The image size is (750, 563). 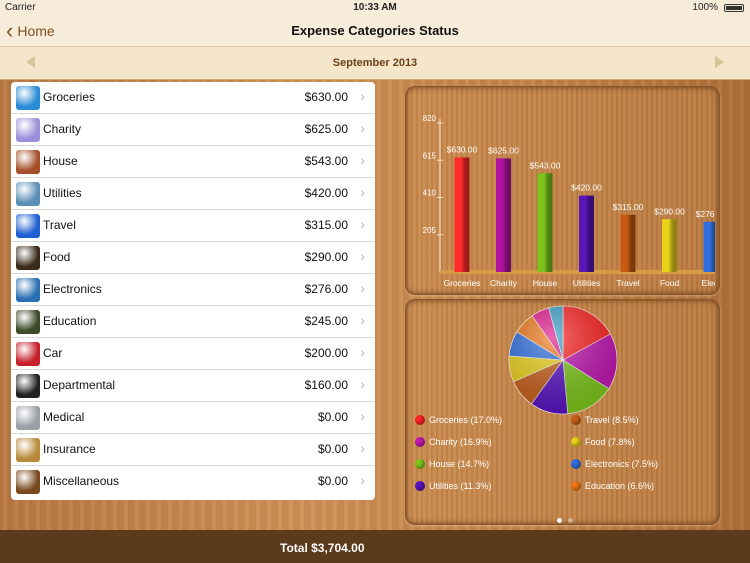 What do you see at coordinates (322, 548) in the screenshot?
I see `total-amount: Total $3,704.00` at bounding box center [322, 548].